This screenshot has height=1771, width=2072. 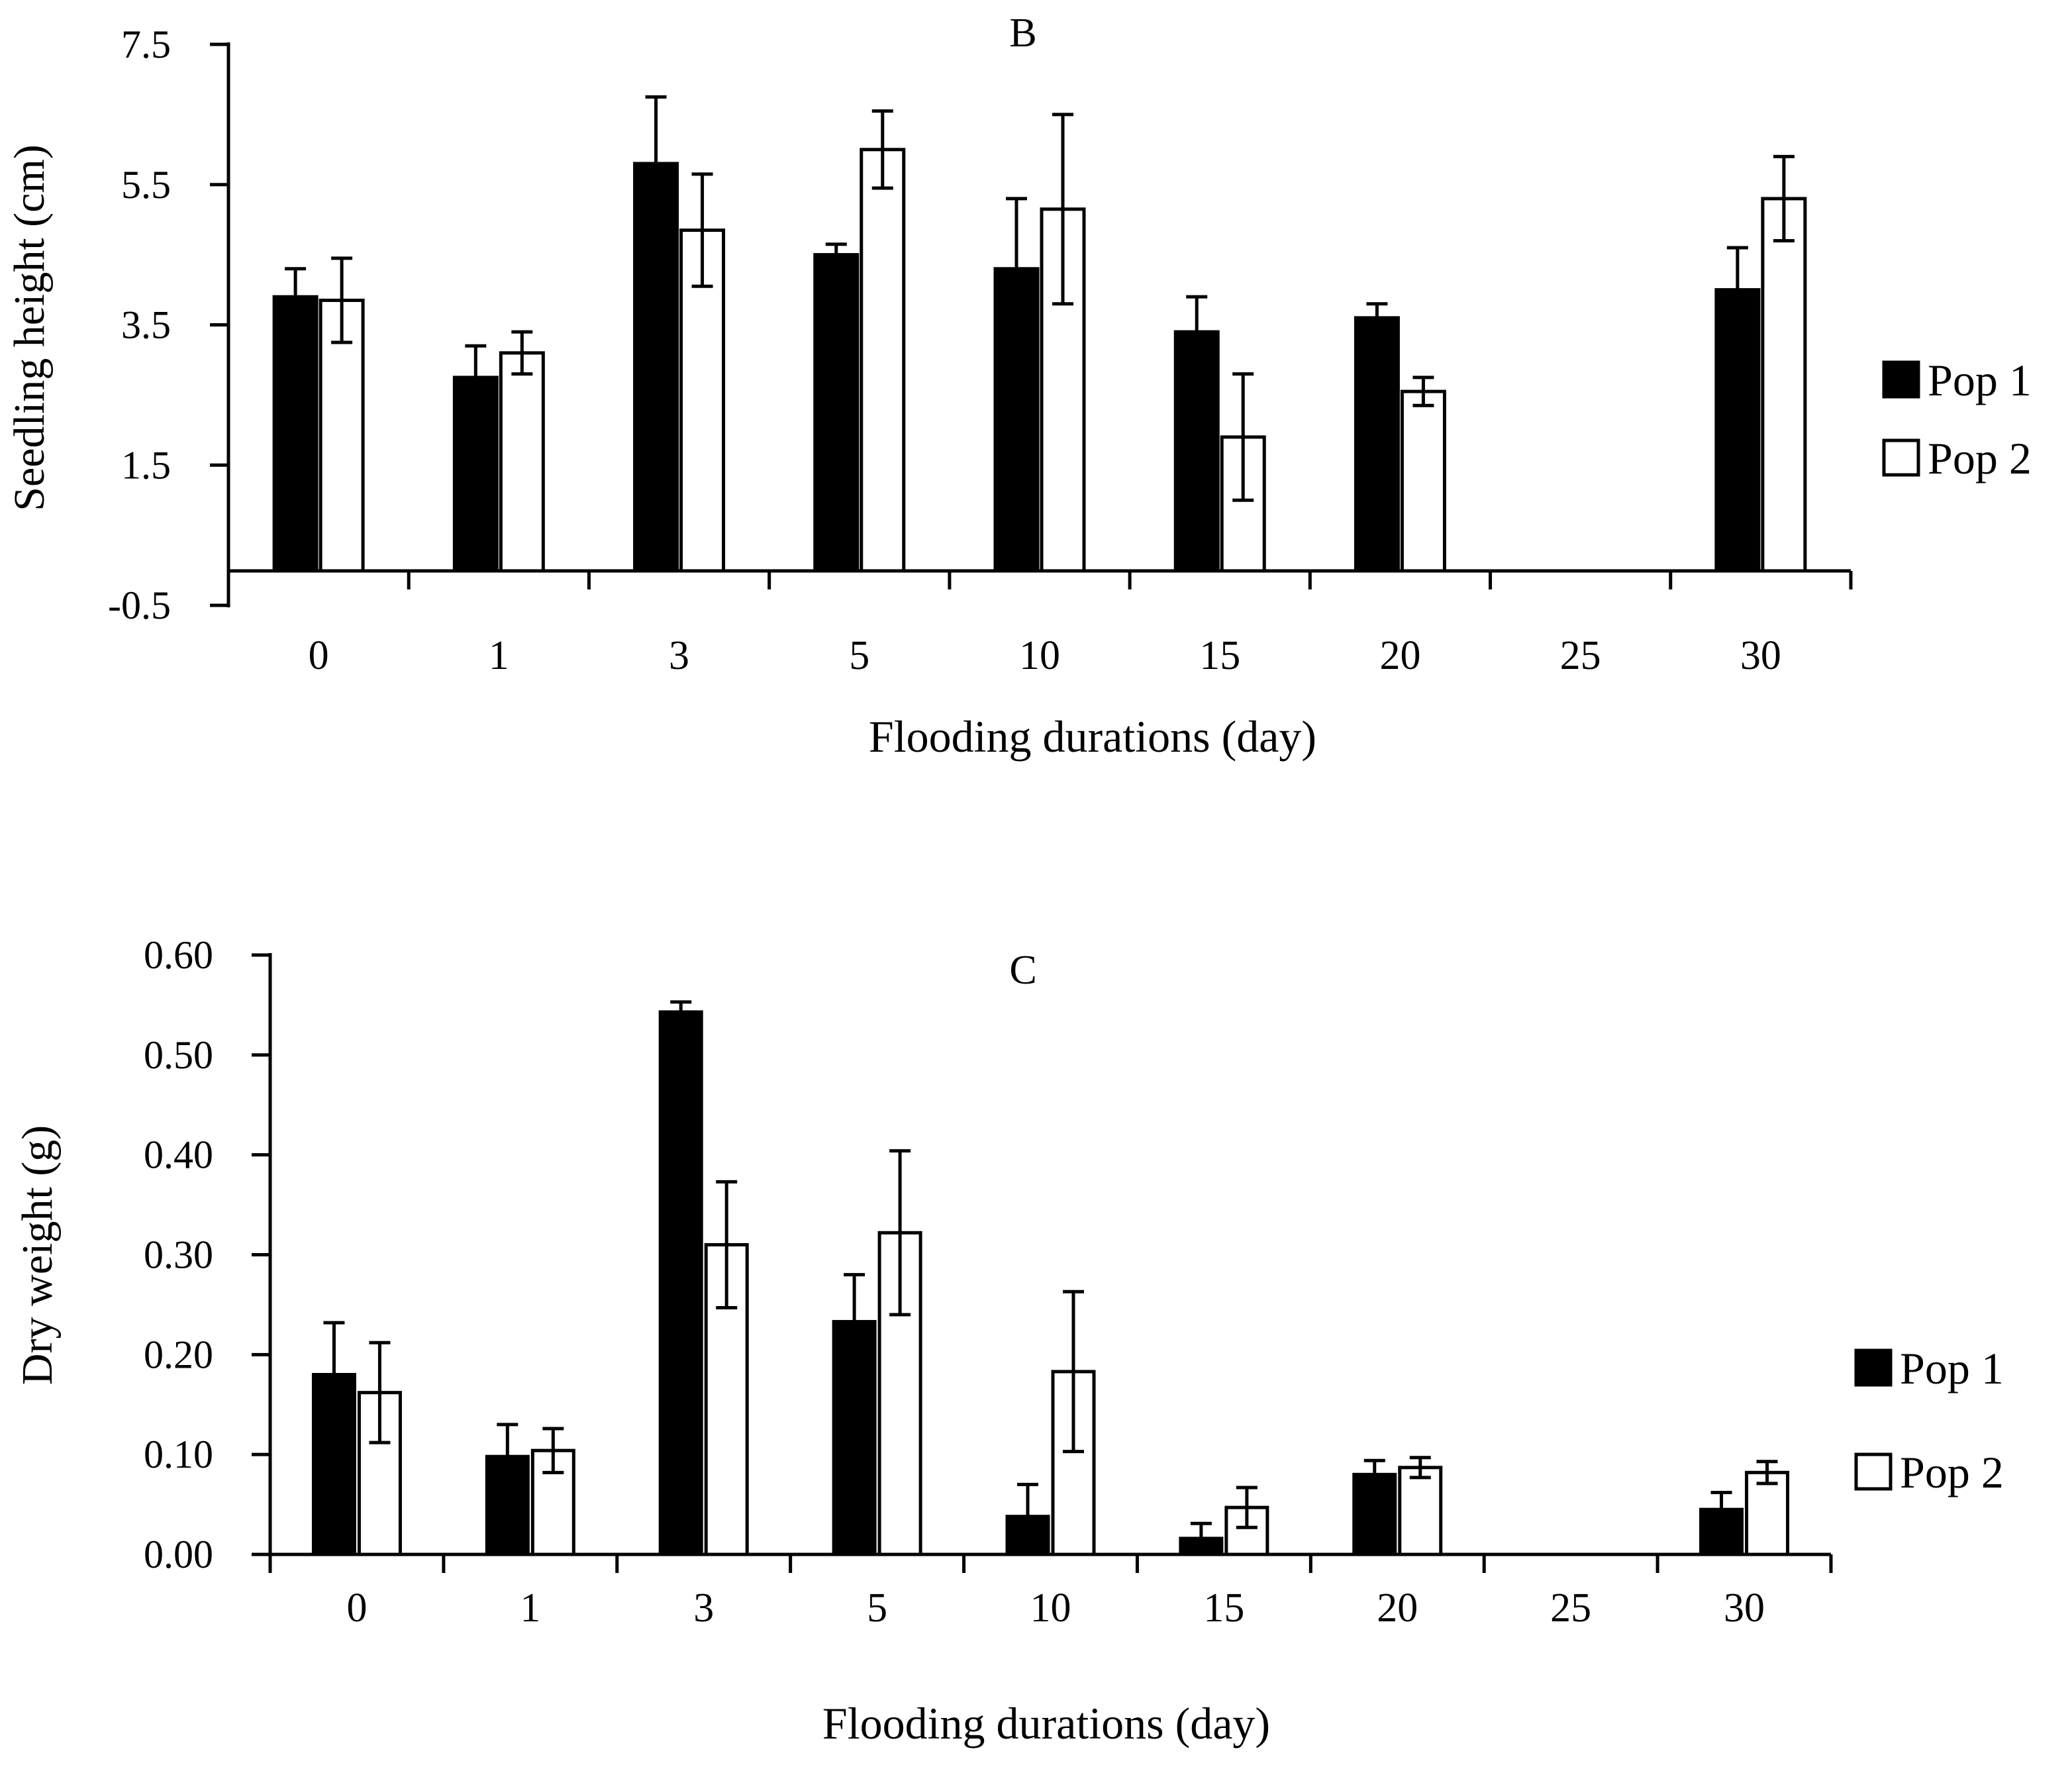 What do you see at coordinates (146, 185) in the screenshot?
I see `y-tick-label: 5.5` at bounding box center [146, 185].